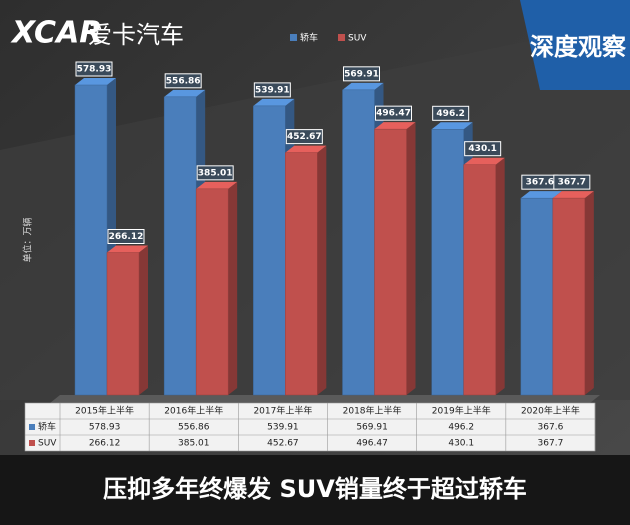 The width and height of the screenshot is (630, 525). What do you see at coordinates (540, 183) in the screenshot?
I see `data-label: 367.6` at bounding box center [540, 183].